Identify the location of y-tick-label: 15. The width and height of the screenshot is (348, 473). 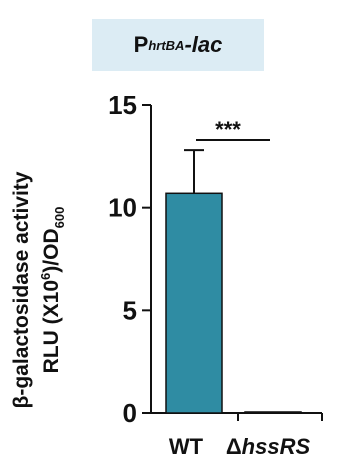
(122, 105).